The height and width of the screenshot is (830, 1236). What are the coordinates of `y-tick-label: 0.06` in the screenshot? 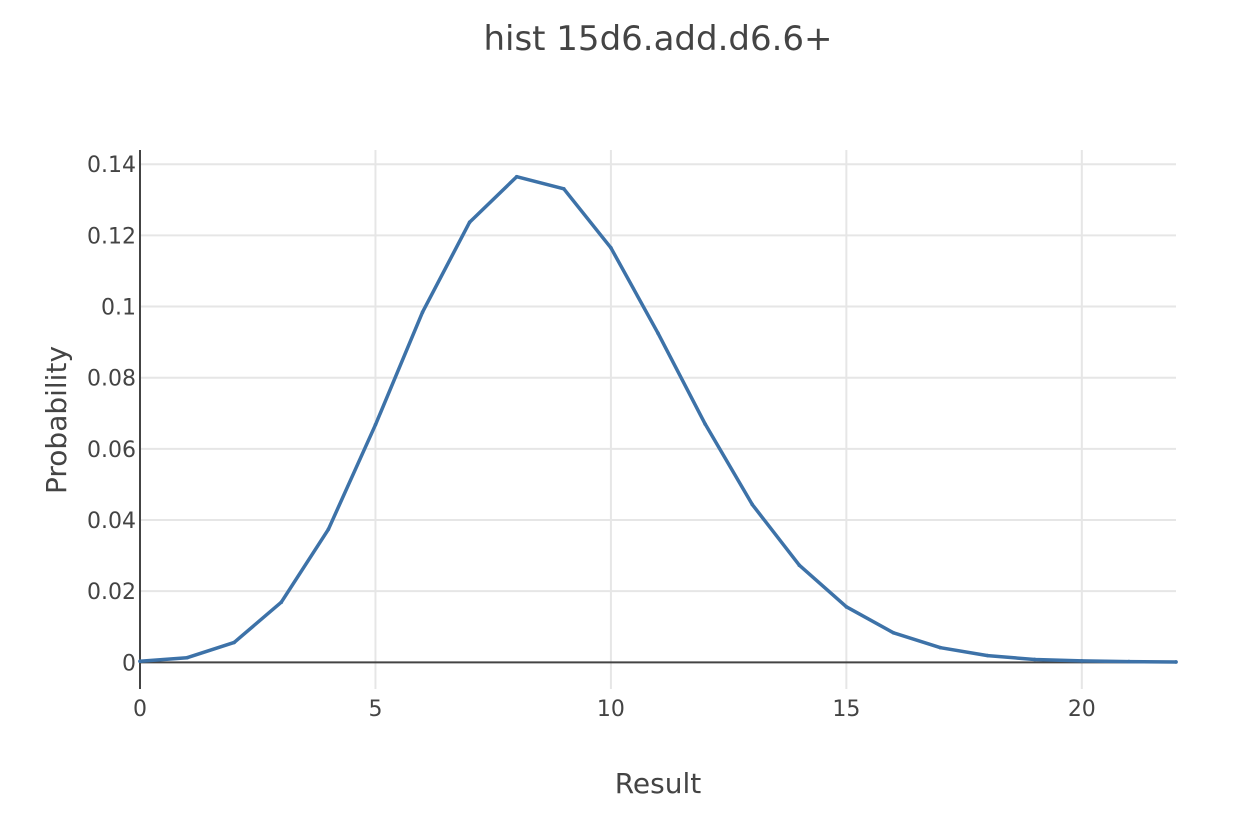 It's located at (111, 450).